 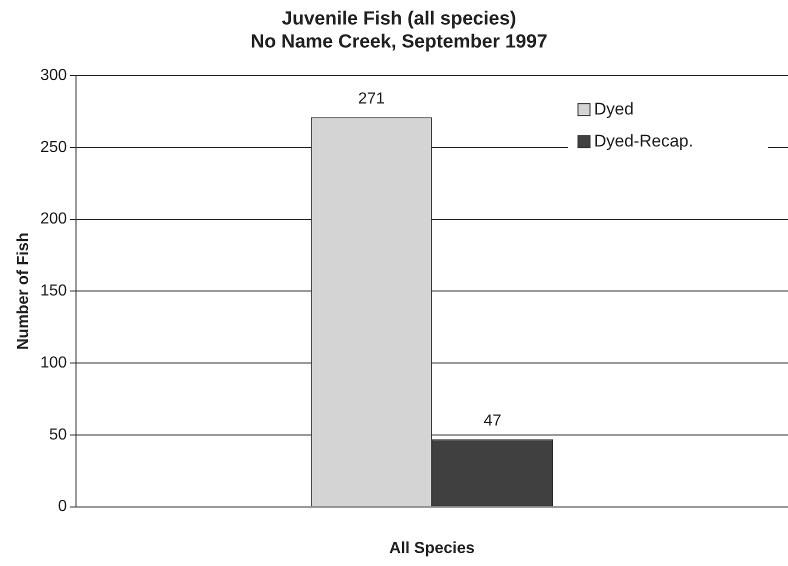 What do you see at coordinates (53, 219) in the screenshot?
I see `y-tick-label: 200` at bounding box center [53, 219].